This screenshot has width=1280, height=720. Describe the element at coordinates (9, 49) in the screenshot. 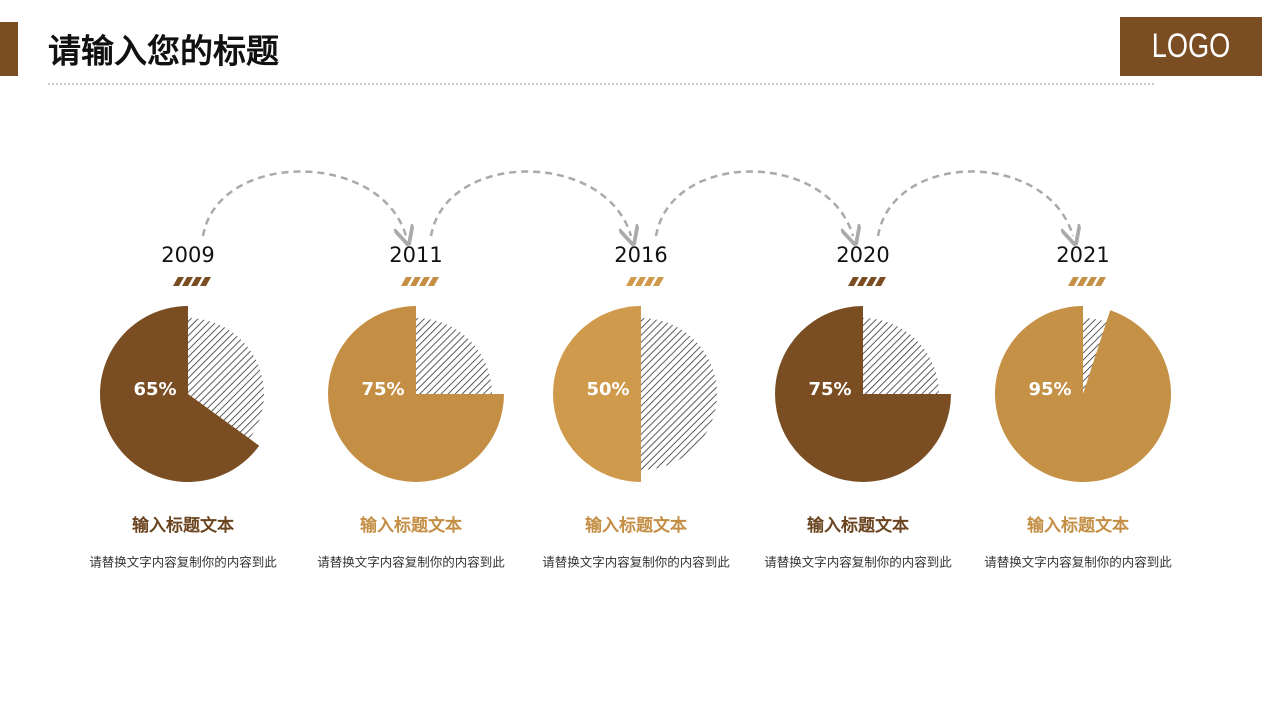

I see `accent-bar` at that location.